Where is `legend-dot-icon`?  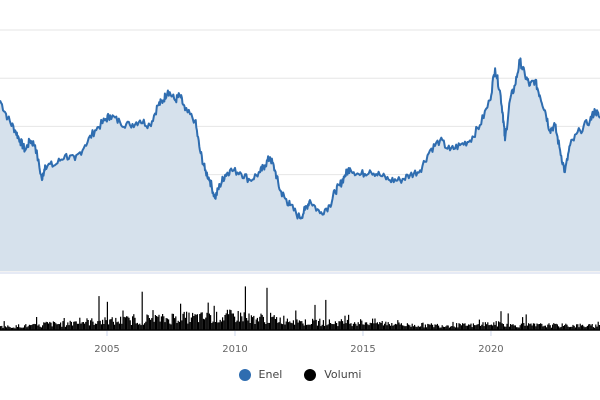 legend-dot-icon is located at coordinates (244, 374).